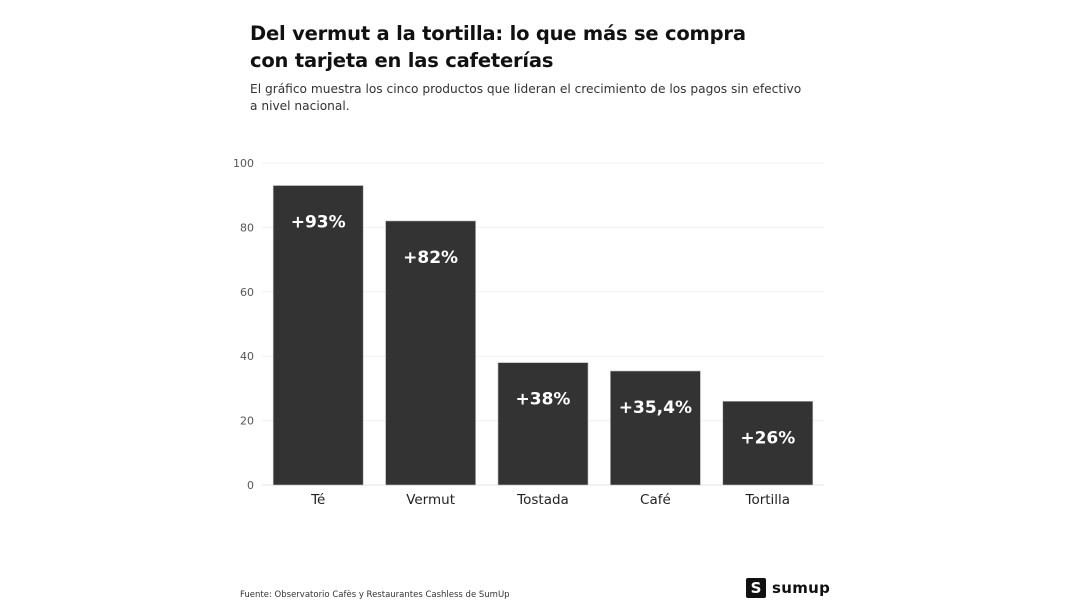  Describe the element at coordinates (430, 500) in the screenshot. I see `x-tick-label: Vermut` at that location.